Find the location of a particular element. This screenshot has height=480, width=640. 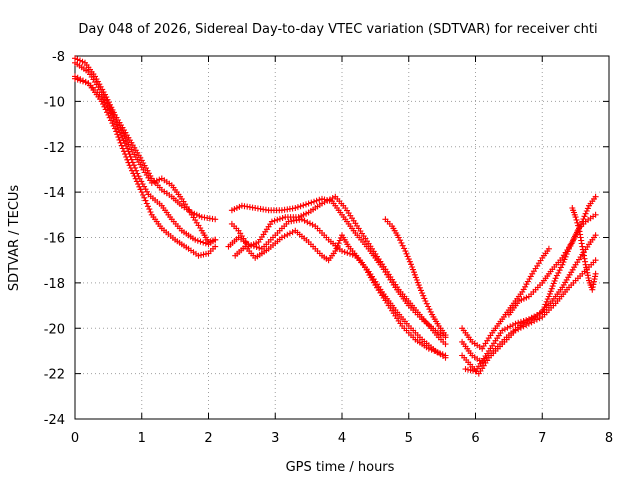

y-tick-label: -22 is located at coordinates (54, 375).